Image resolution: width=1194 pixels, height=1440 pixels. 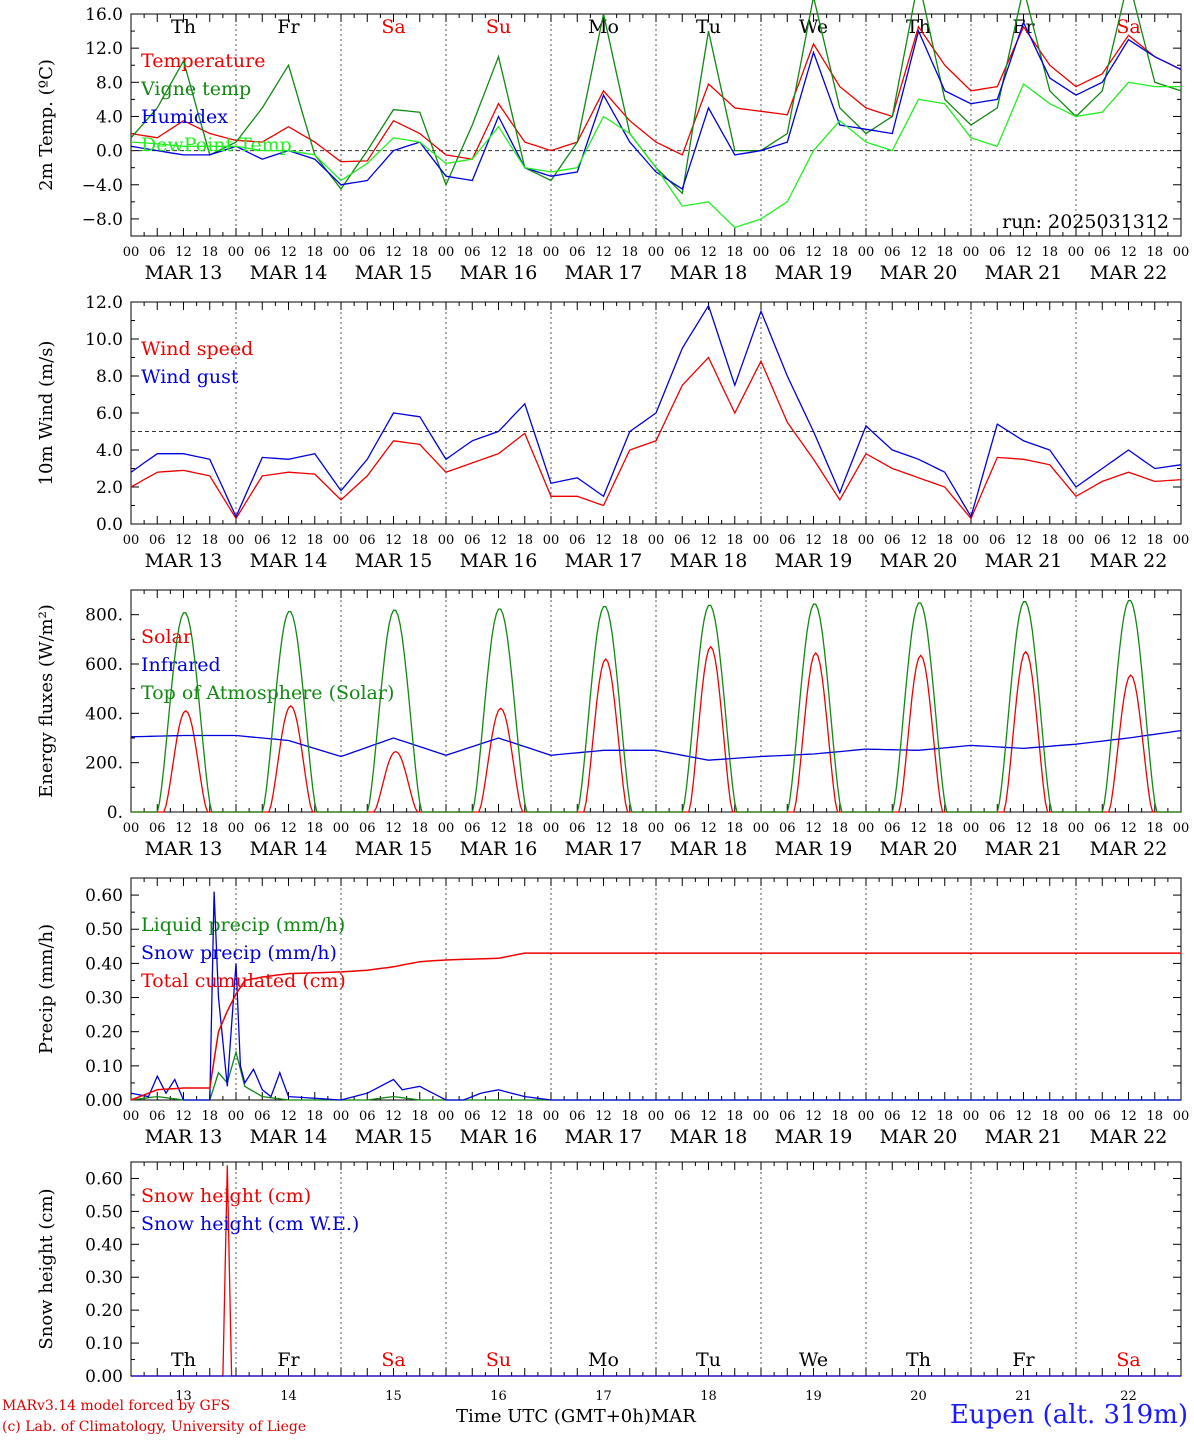 What do you see at coordinates (656, 438) in the screenshot?
I see `series-line-wind-speed` at bounding box center [656, 438].